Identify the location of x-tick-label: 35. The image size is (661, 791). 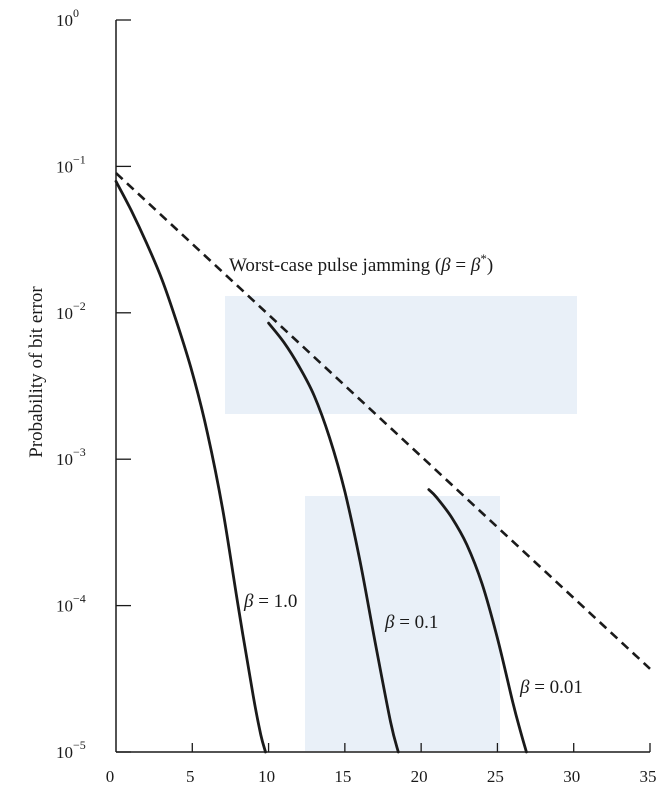
(648, 776).